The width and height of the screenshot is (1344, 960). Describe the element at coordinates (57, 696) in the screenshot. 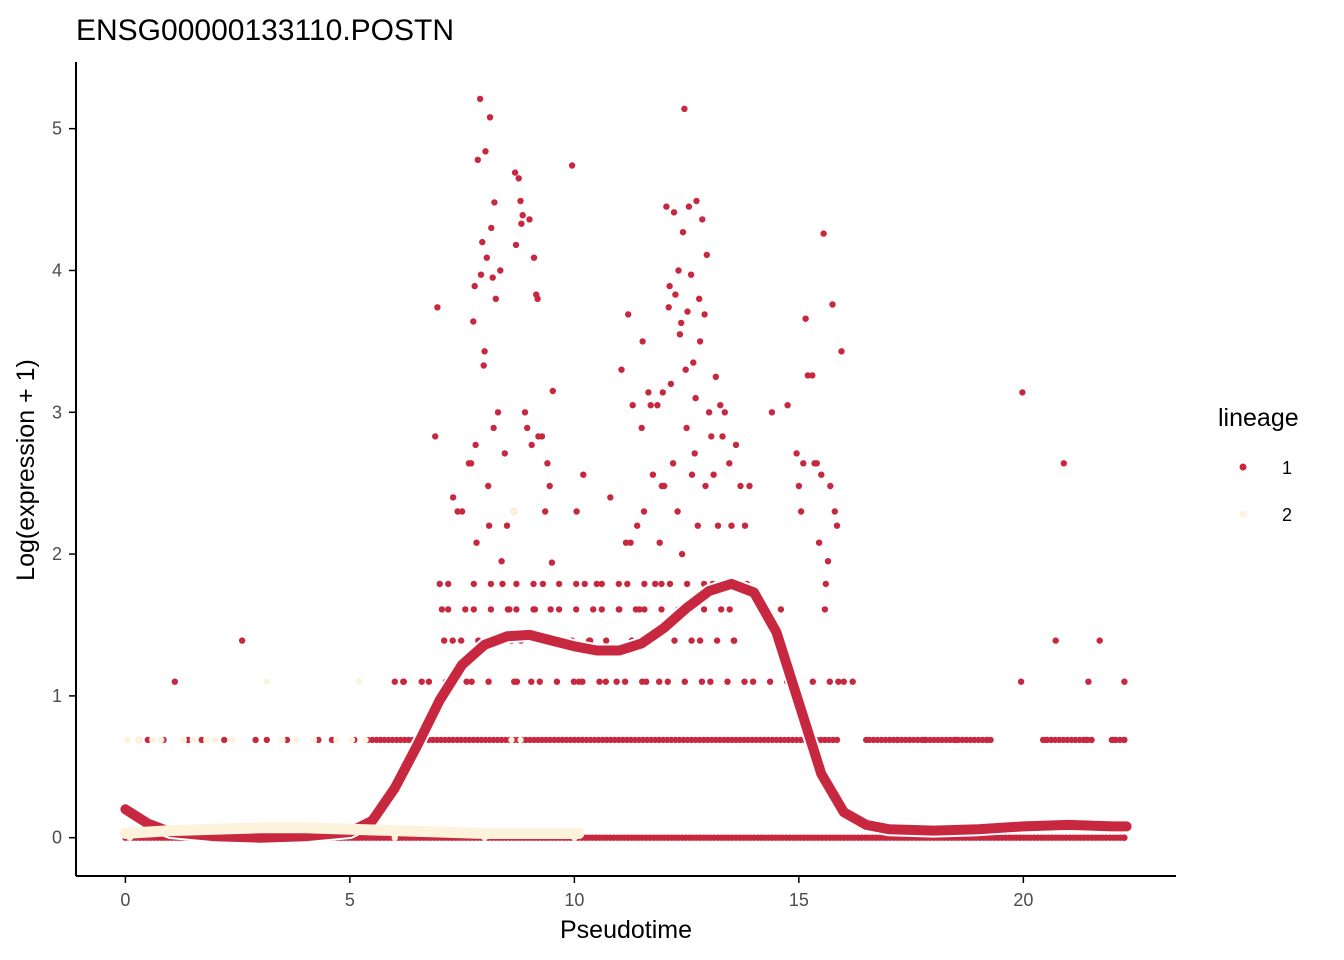

I see `y-tick-label: 1` at that location.